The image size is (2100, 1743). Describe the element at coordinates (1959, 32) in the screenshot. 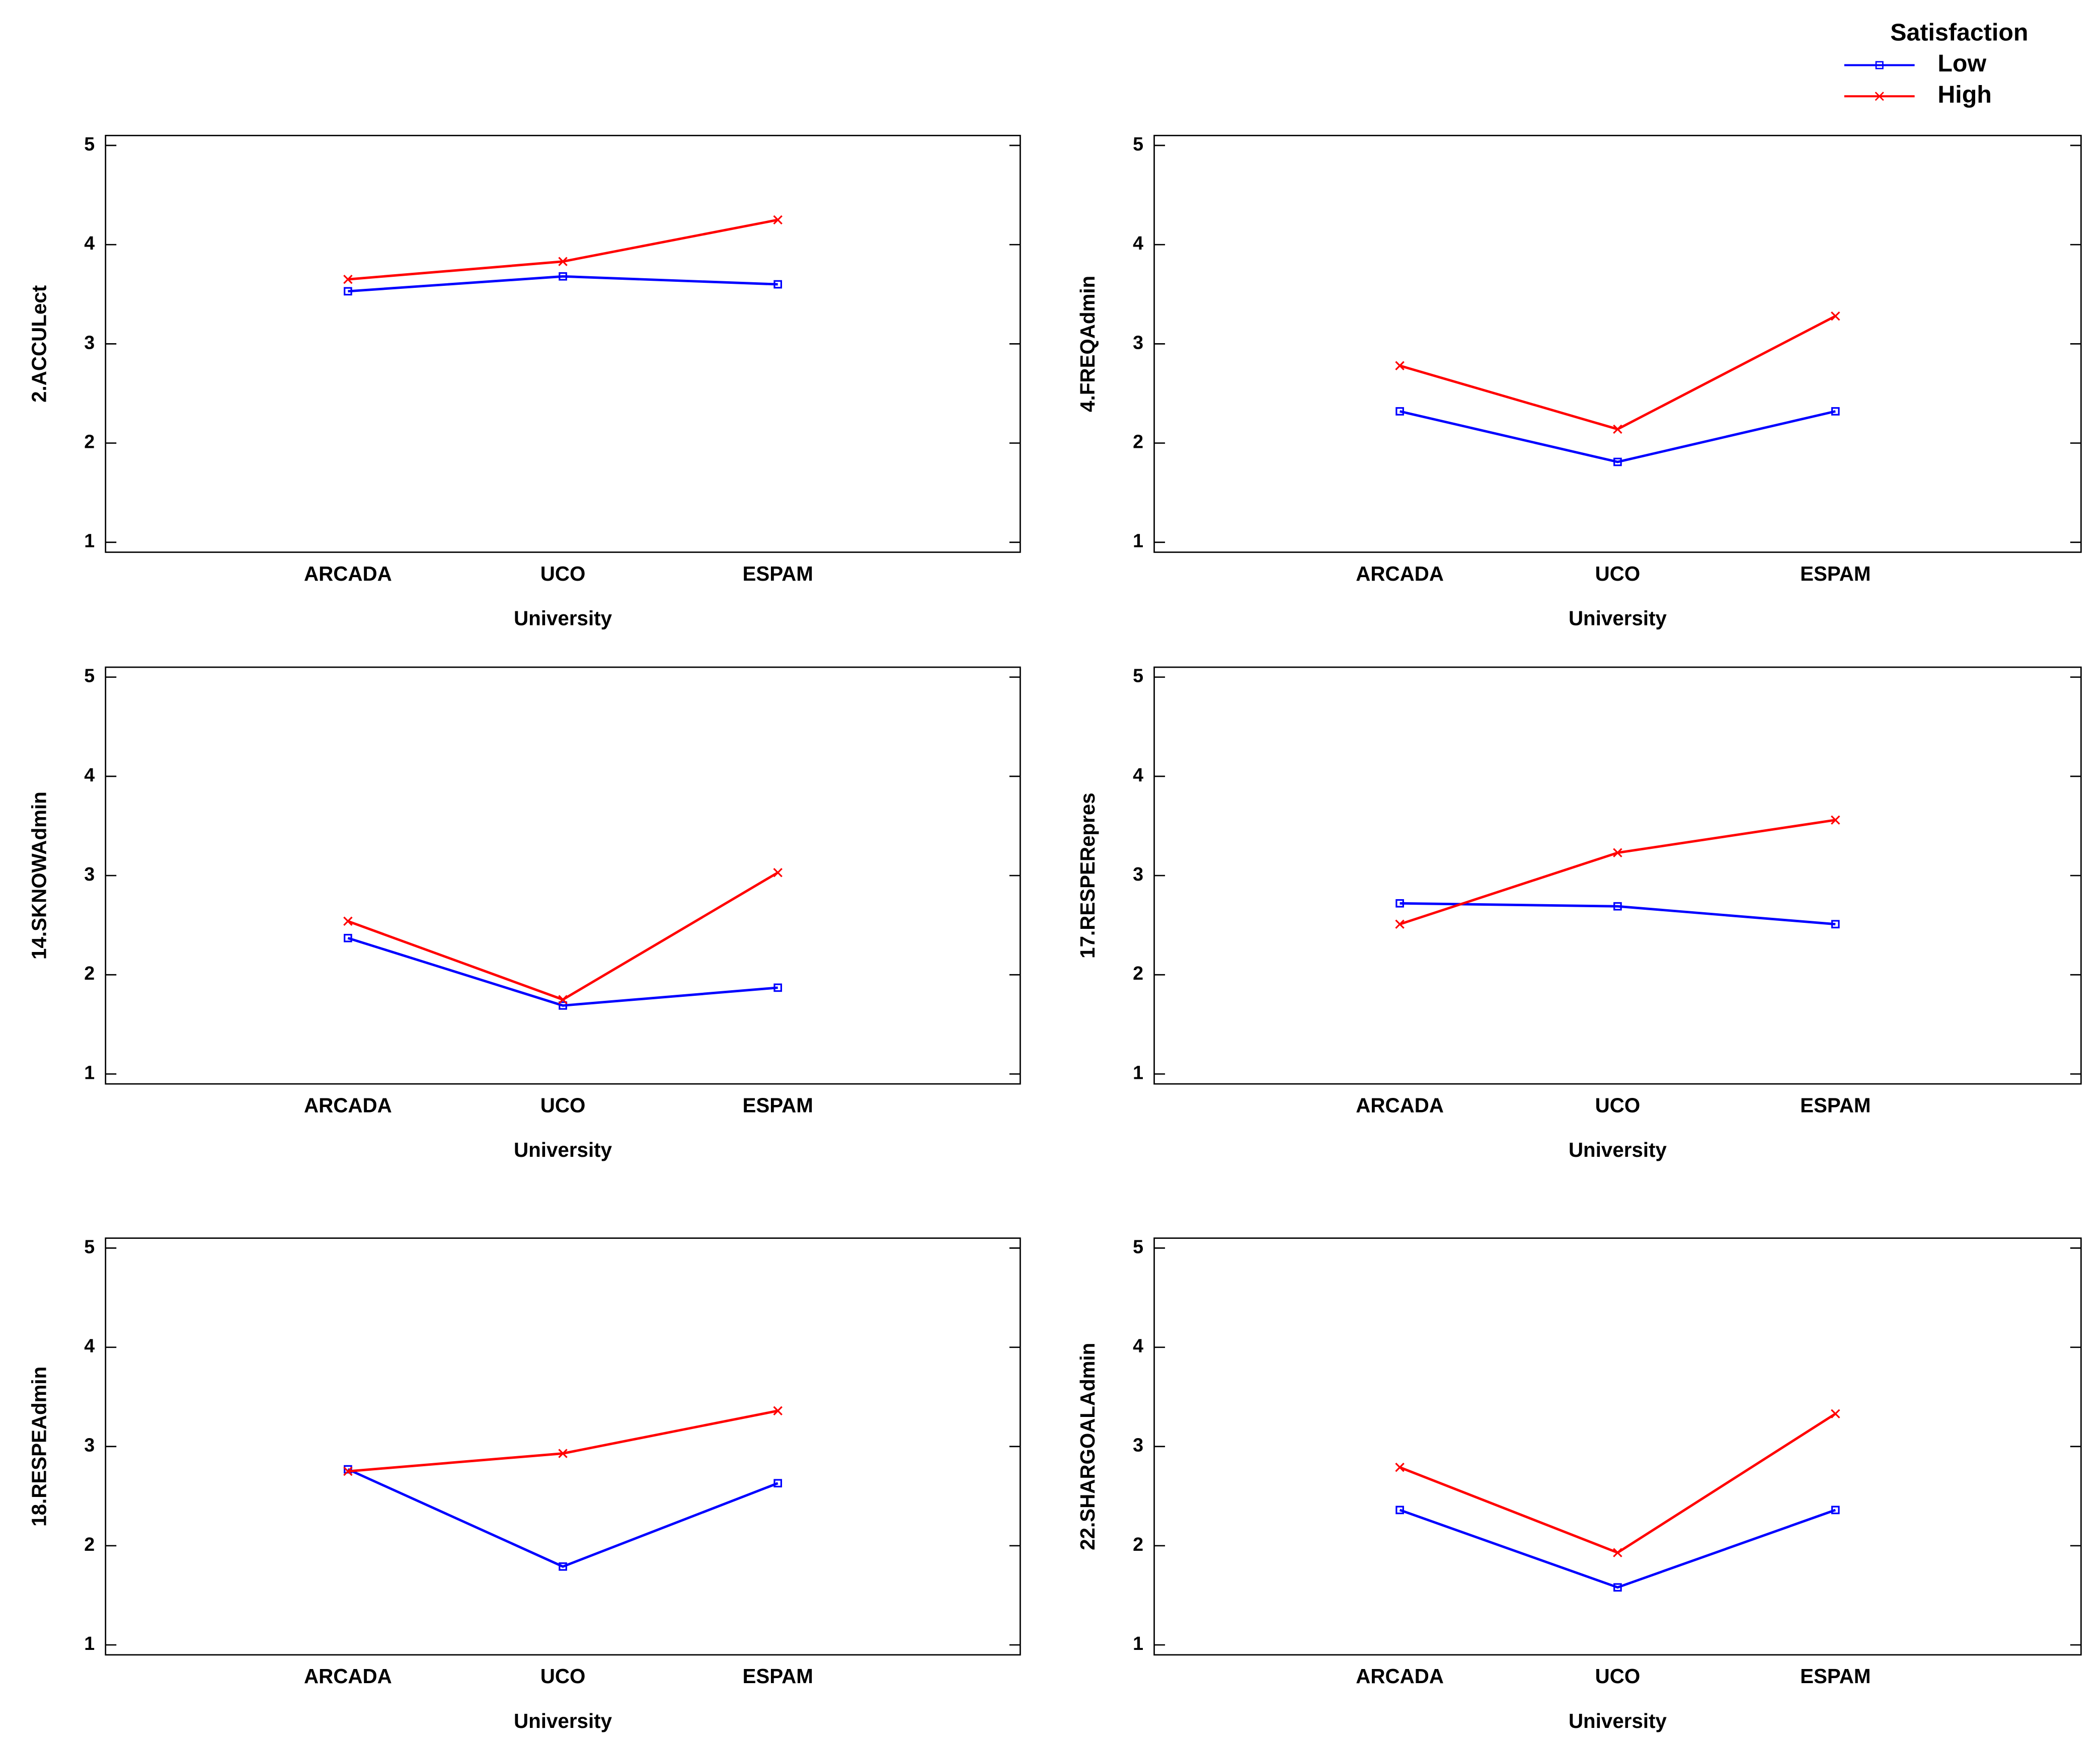

I see `legend-title: Satisfaction` at that location.